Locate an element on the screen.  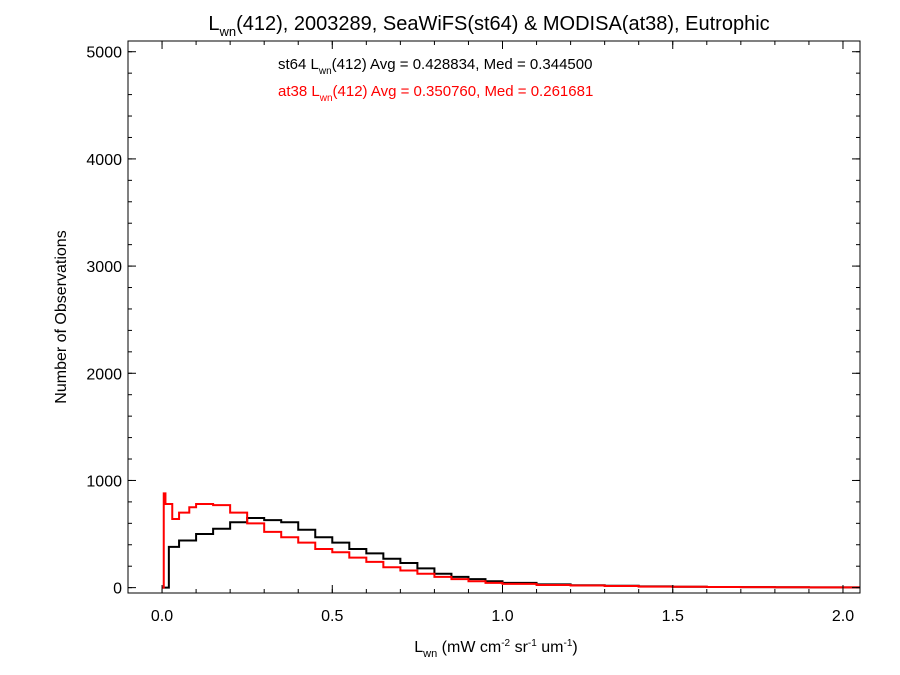
annotation-at38-subscript: wn is located at coordinates (326, 98).